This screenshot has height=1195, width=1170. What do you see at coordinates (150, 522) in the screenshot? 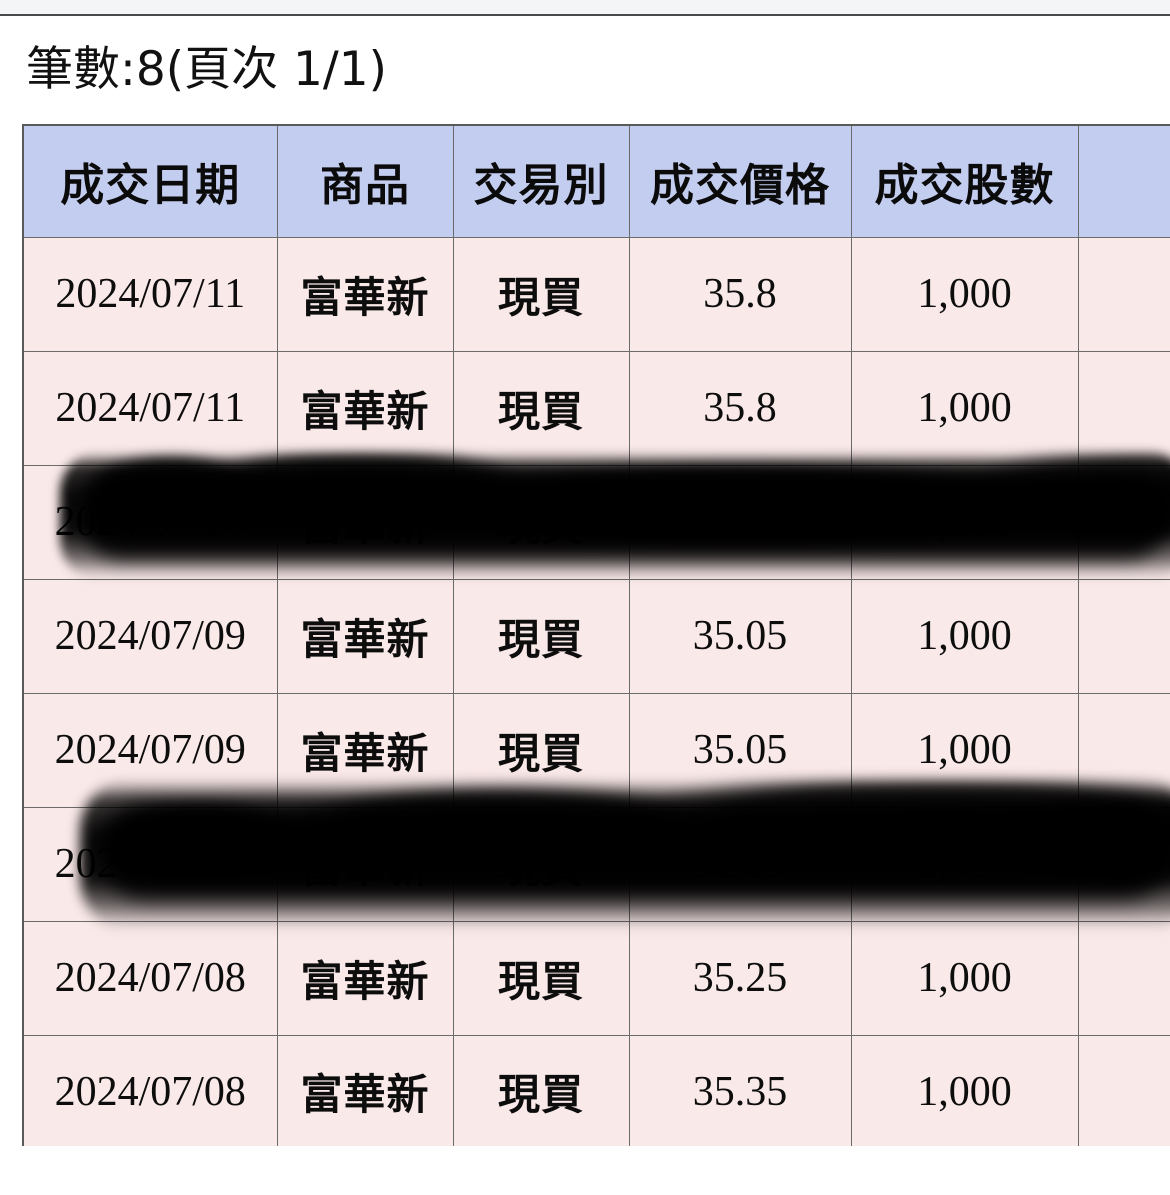
I see `cell-date: 2024/07/10` at bounding box center [150, 522].